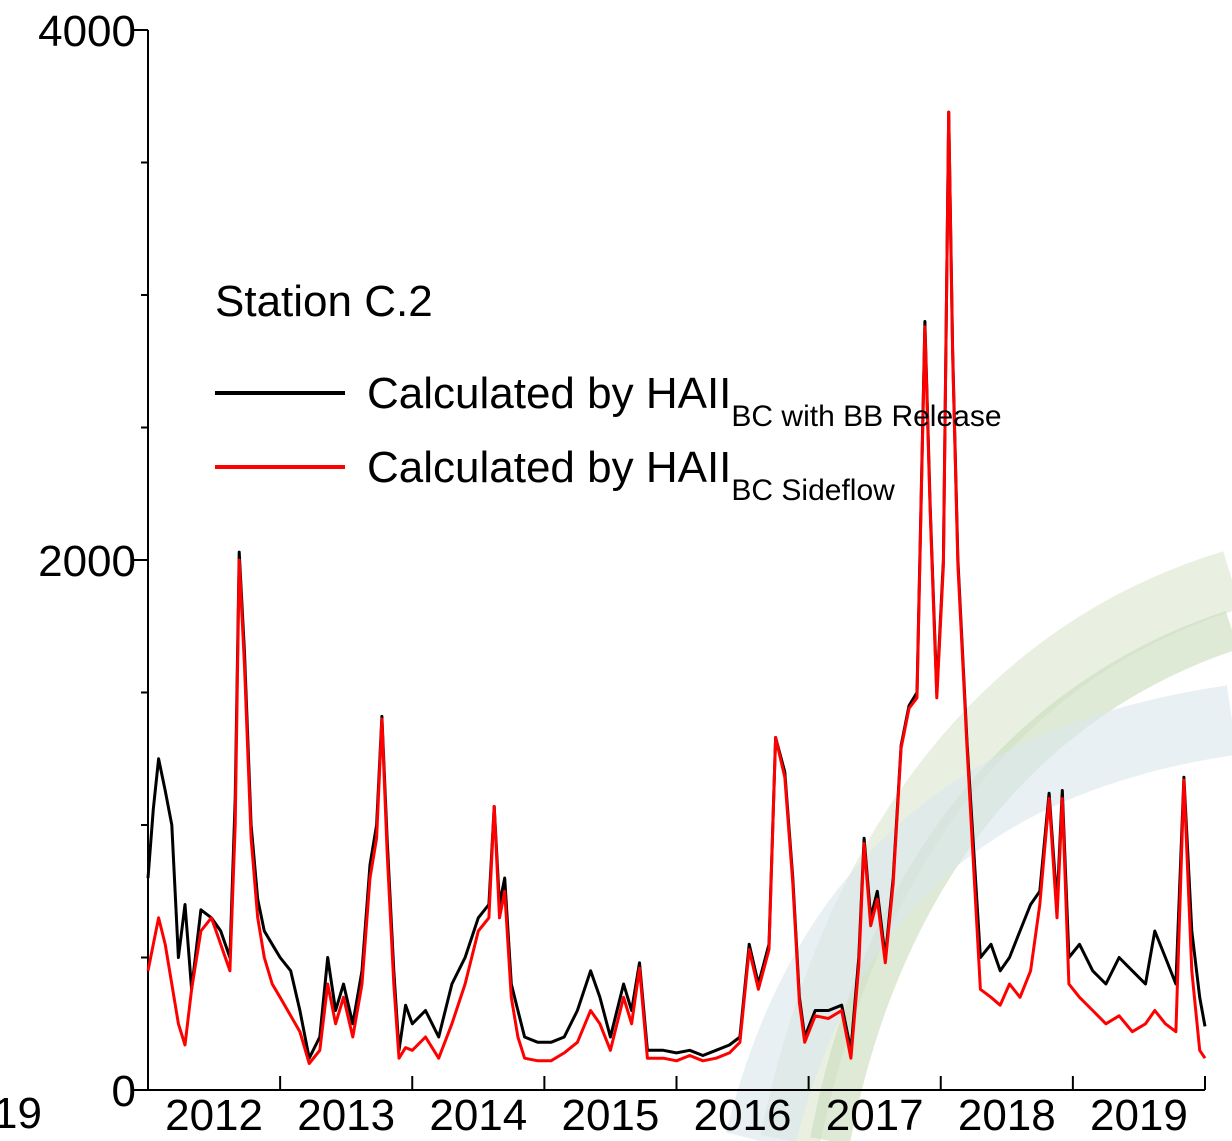  I want to click on x-tick-label: 2014, so click(478, 1115).